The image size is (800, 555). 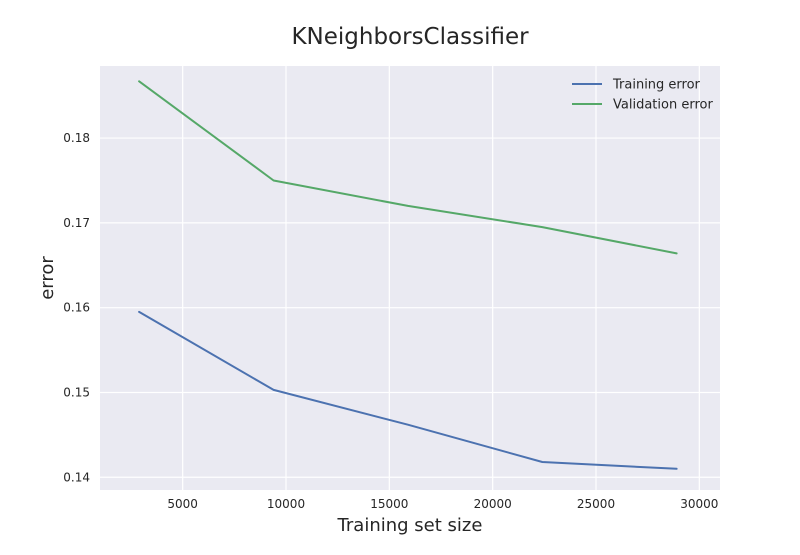 I want to click on legend-label: Validation error, so click(x=663, y=105).